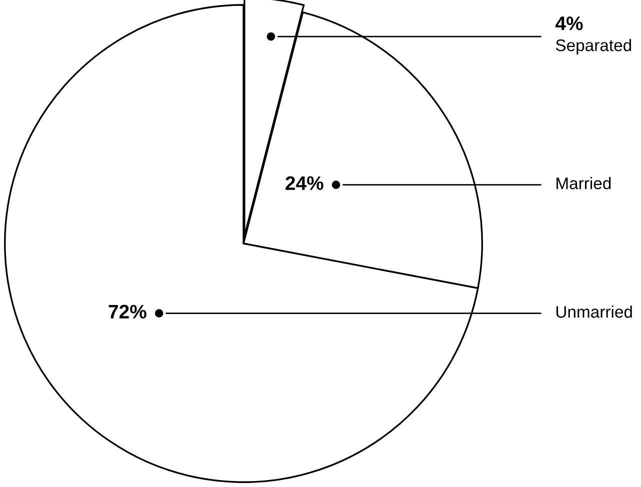  What do you see at coordinates (127, 311) in the screenshot?
I see `data-label: 72%` at bounding box center [127, 311].